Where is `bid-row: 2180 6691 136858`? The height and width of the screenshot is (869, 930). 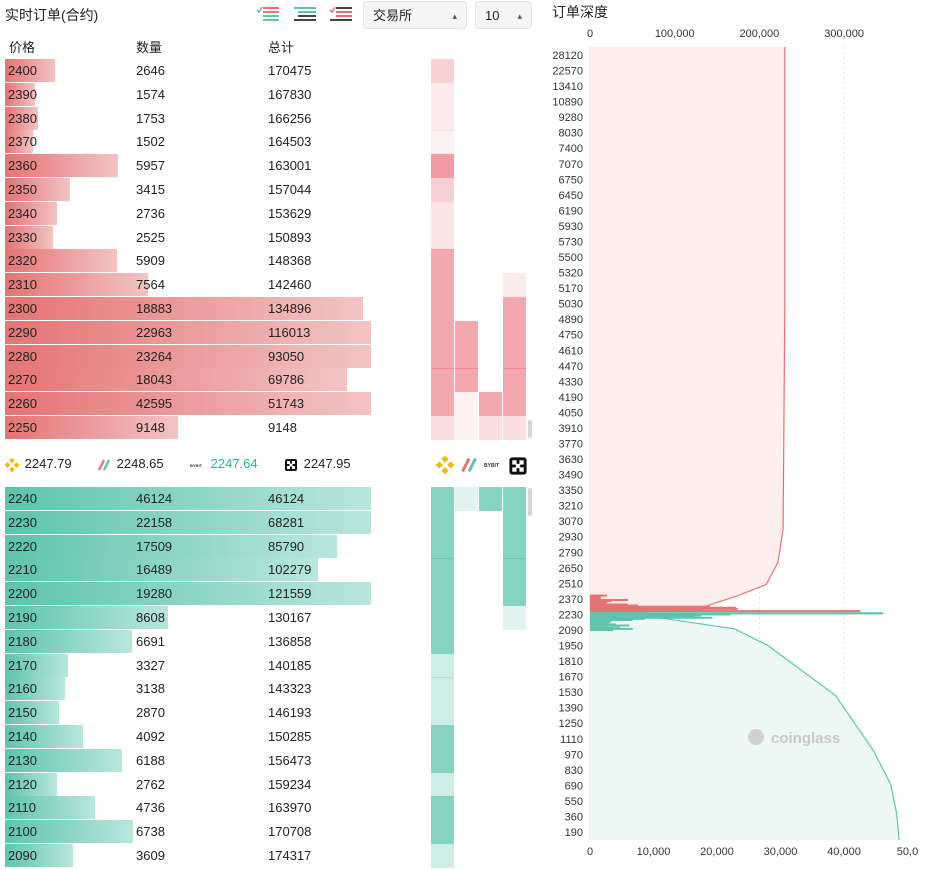 bid-row: 2180 6691 136858 is located at coordinates (270, 641).